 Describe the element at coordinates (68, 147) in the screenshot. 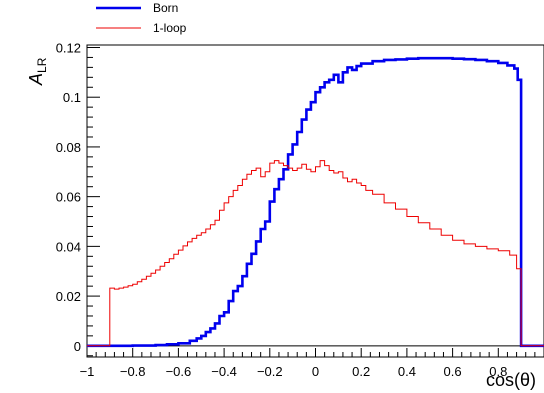

I see `y-tick-label: 0.08` at that location.